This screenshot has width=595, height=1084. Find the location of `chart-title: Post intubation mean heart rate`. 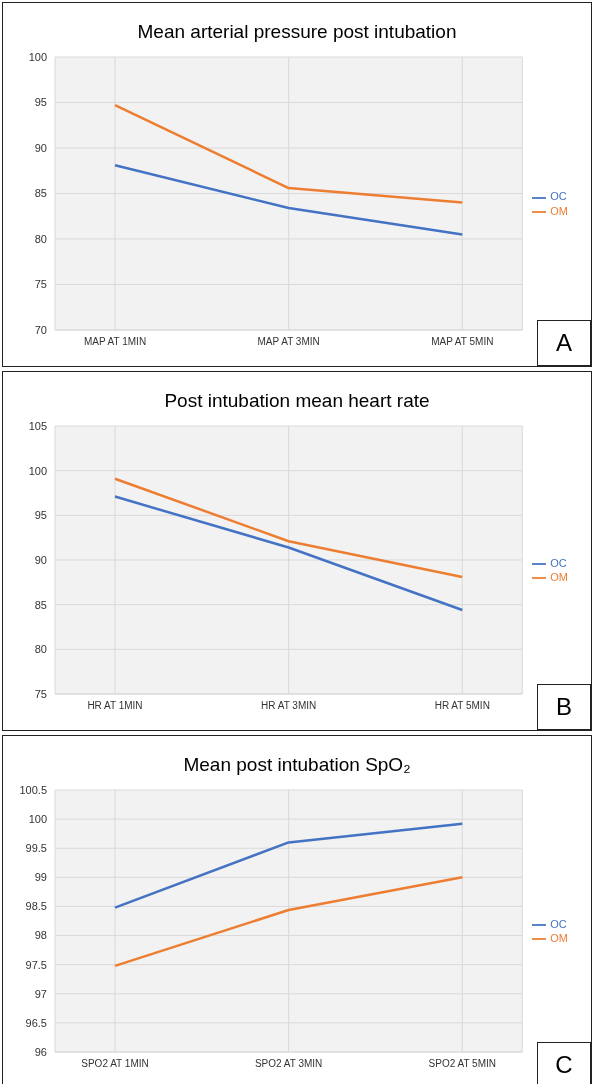

chart-title: Post intubation mean heart rate is located at coordinates (297, 401).